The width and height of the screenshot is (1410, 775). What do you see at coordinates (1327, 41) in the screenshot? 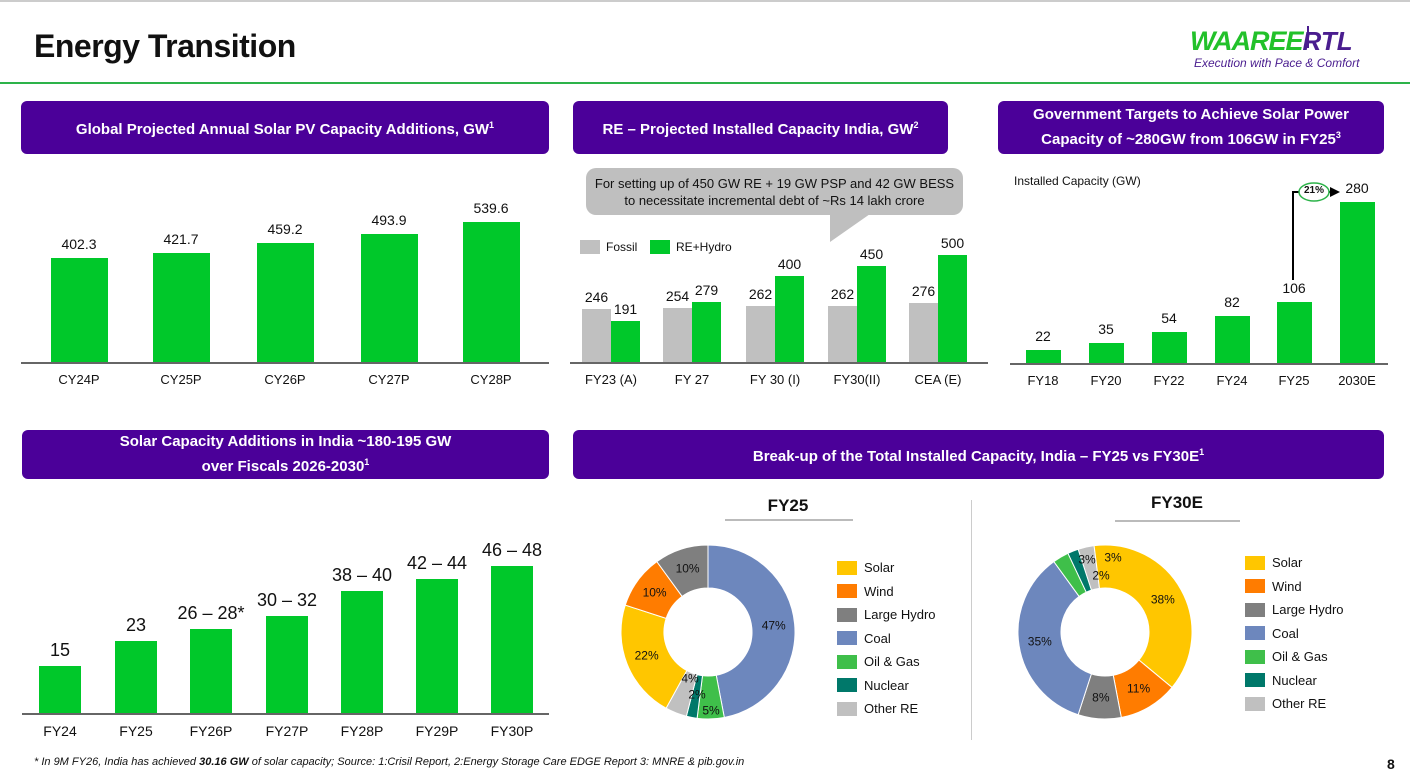
I see `logo-sub: RTL` at bounding box center [1327, 41].